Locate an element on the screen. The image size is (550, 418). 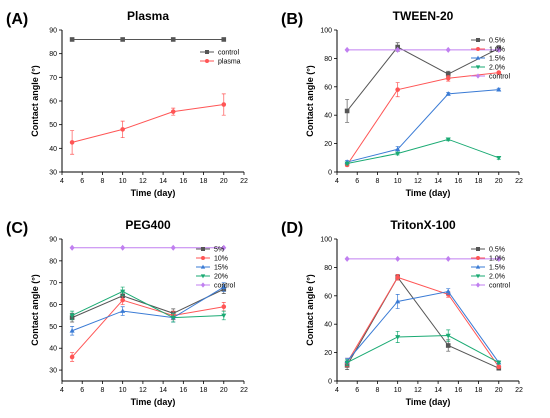
legend: 5% 10% 15% 20% control is located at coordinates (215, 268).